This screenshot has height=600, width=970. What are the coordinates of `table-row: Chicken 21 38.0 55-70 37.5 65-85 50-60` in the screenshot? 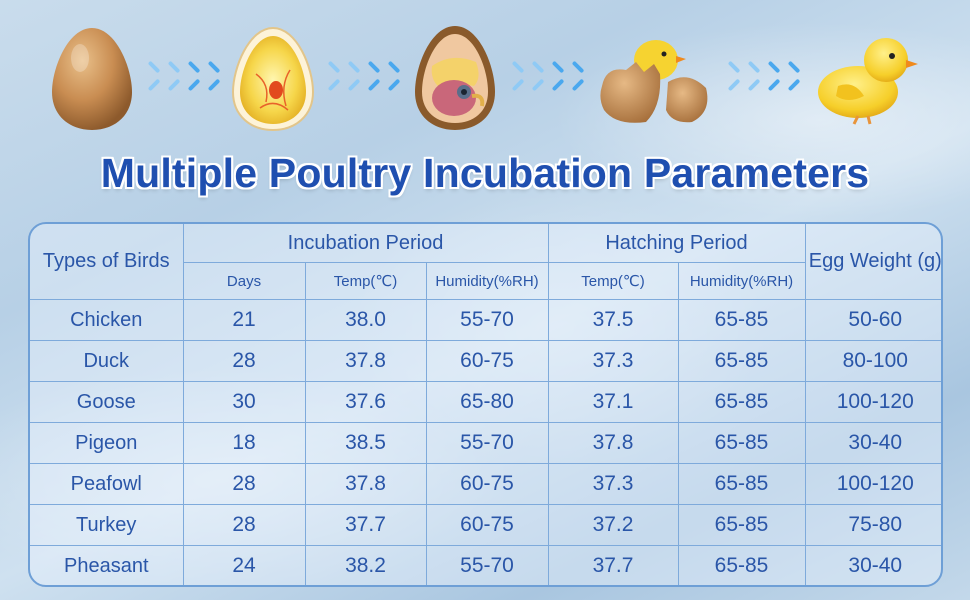 It's located at (485, 320).